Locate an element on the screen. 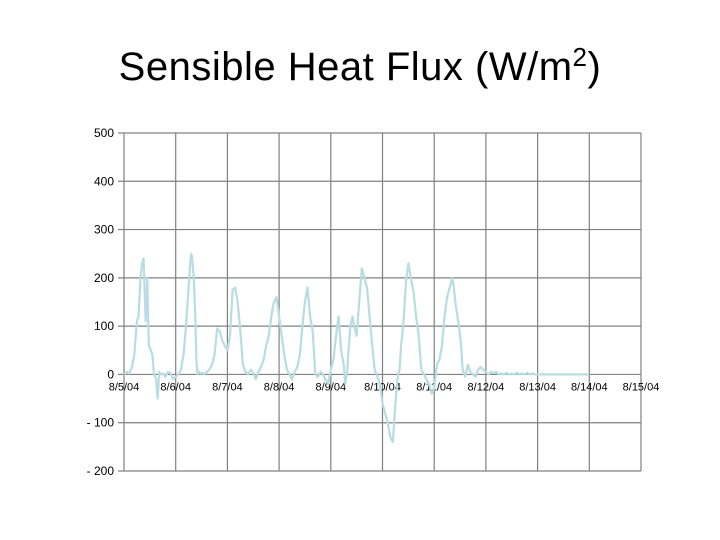 Image resolution: width=720 pixels, height=540 pixels. y-tick-label: 500 is located at coordinates (104, 133).